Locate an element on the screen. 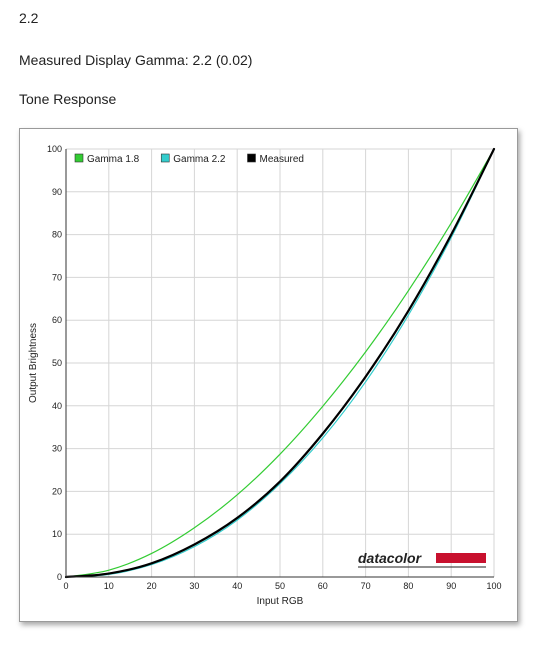 Image resolution: width=542 pixels, height=650 pixels. x-tick-label: 100 is located at coordinates (493, 586).